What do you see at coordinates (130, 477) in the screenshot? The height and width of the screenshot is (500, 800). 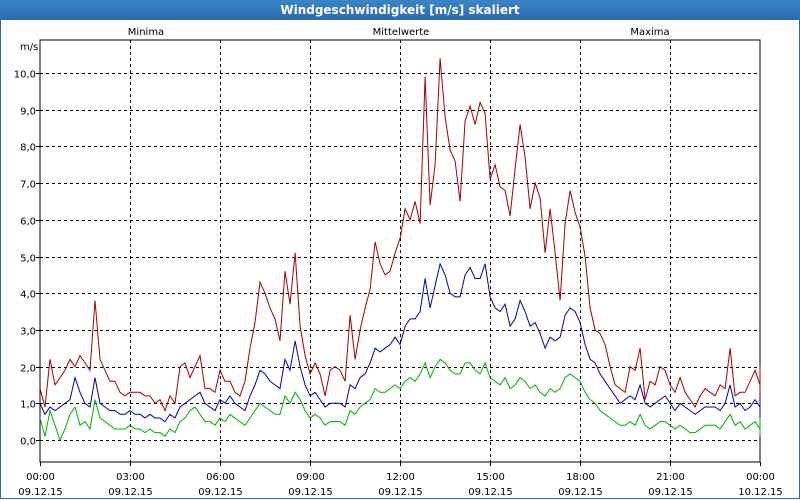 I see `x-tick-time: 03:00` at bounding box center [130, 477].